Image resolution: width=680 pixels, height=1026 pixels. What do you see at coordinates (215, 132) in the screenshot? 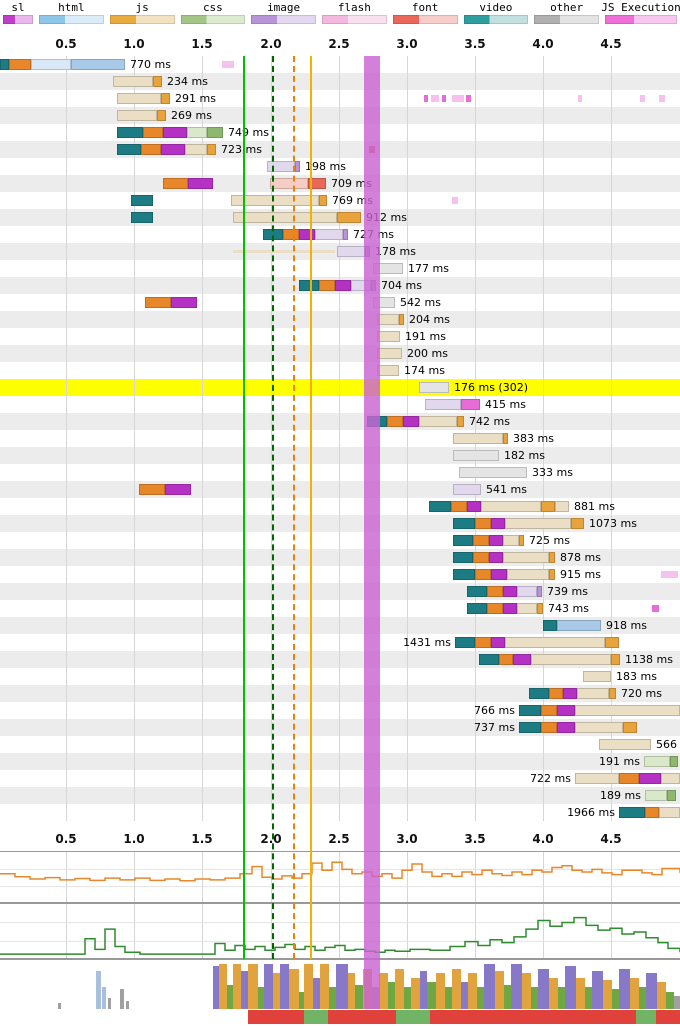
I see `request-segment-css` at bounding box center [215, 132].